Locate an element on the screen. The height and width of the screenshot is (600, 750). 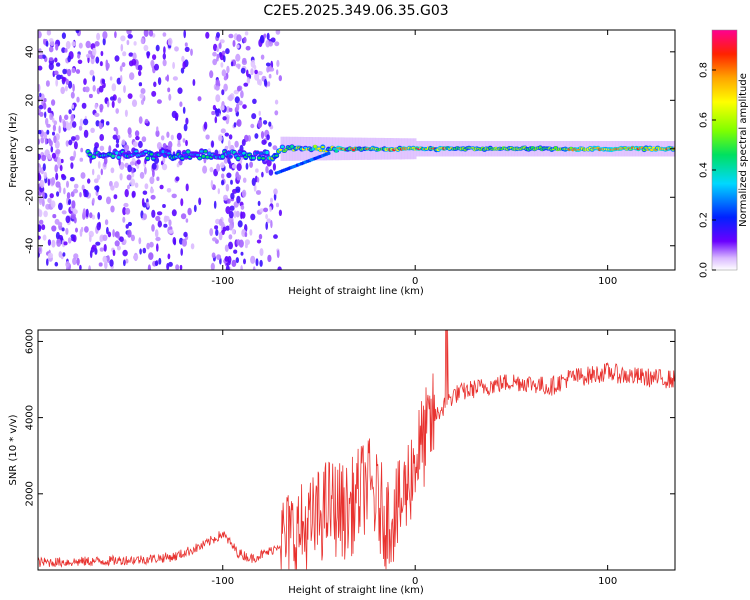
snr-x-tick-label: 0 is located at coordinates (415, 581).